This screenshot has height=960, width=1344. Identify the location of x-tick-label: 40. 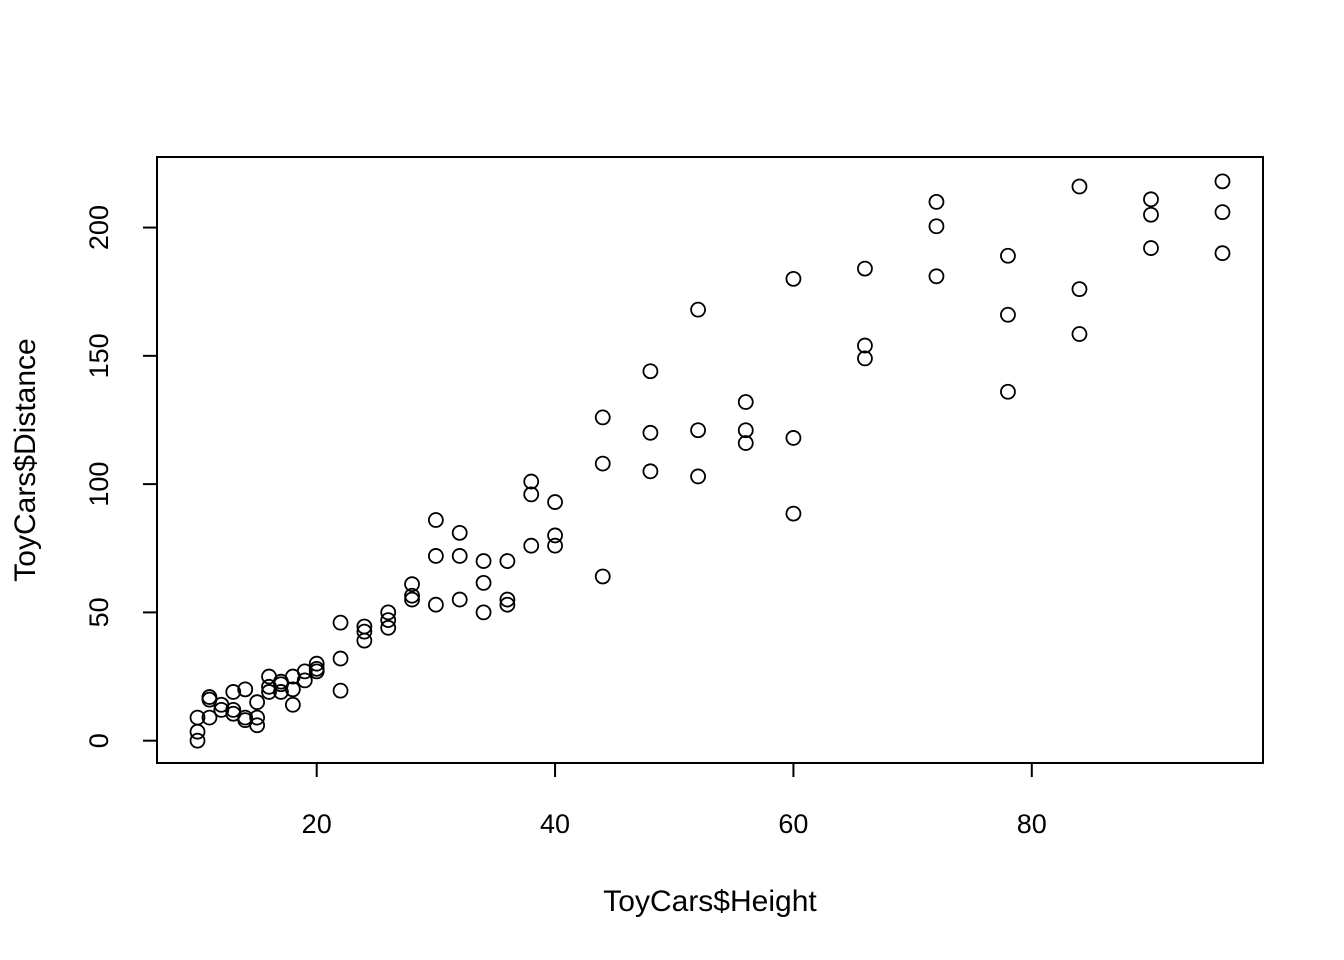
(555, 824).